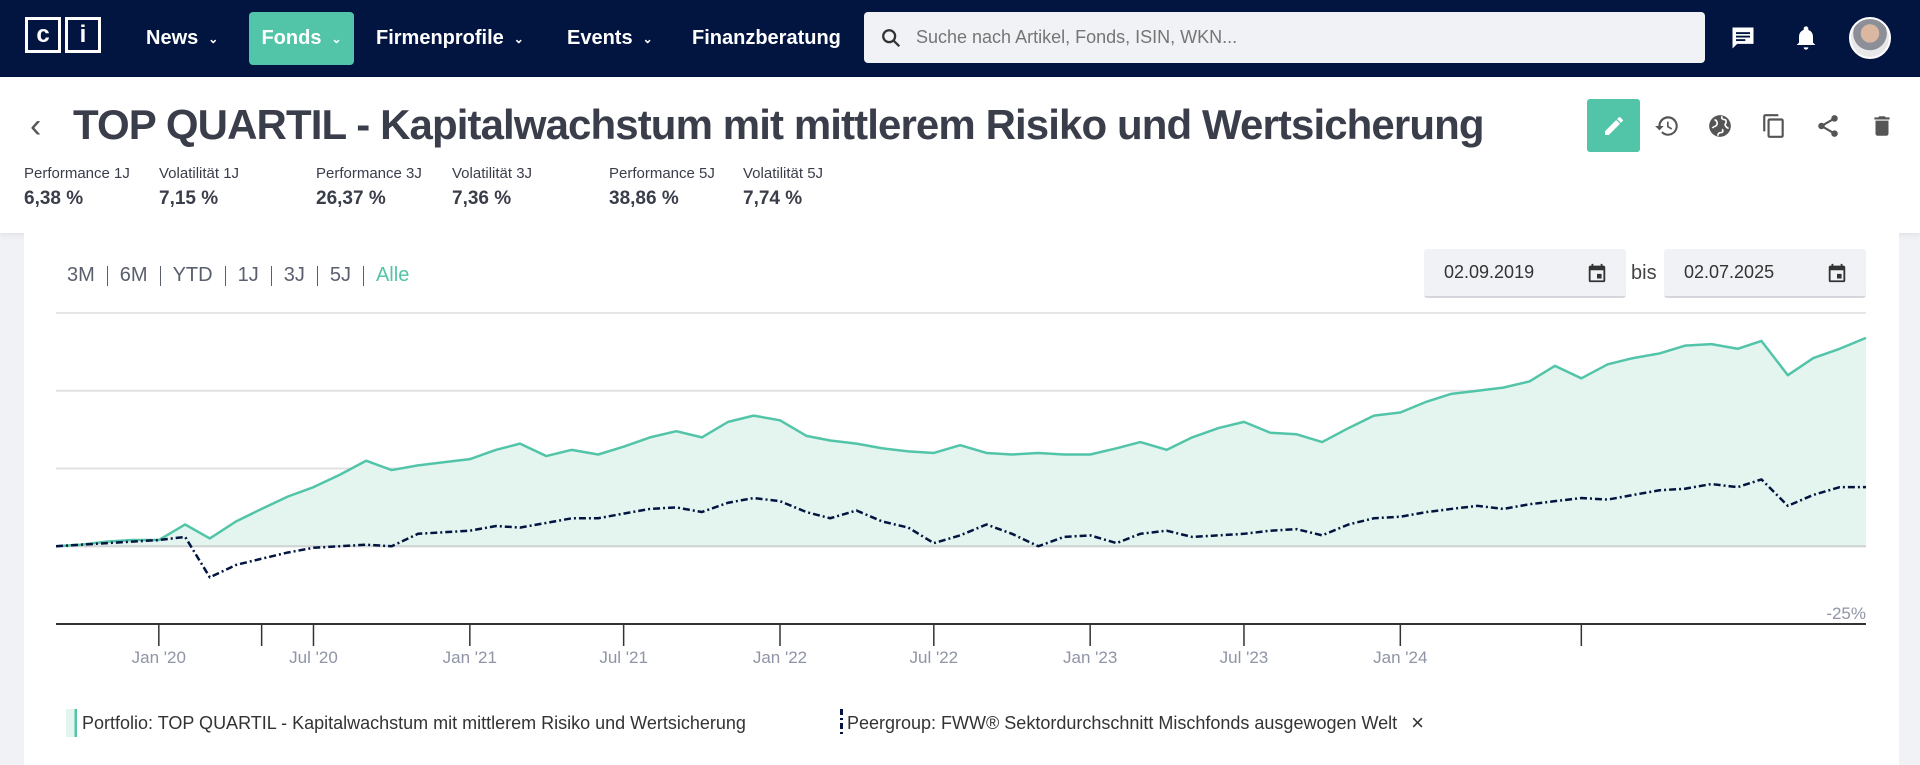 The image size is (1920, 765). I want to click on x-tick-label: Jan '23, so click(1090, 657).